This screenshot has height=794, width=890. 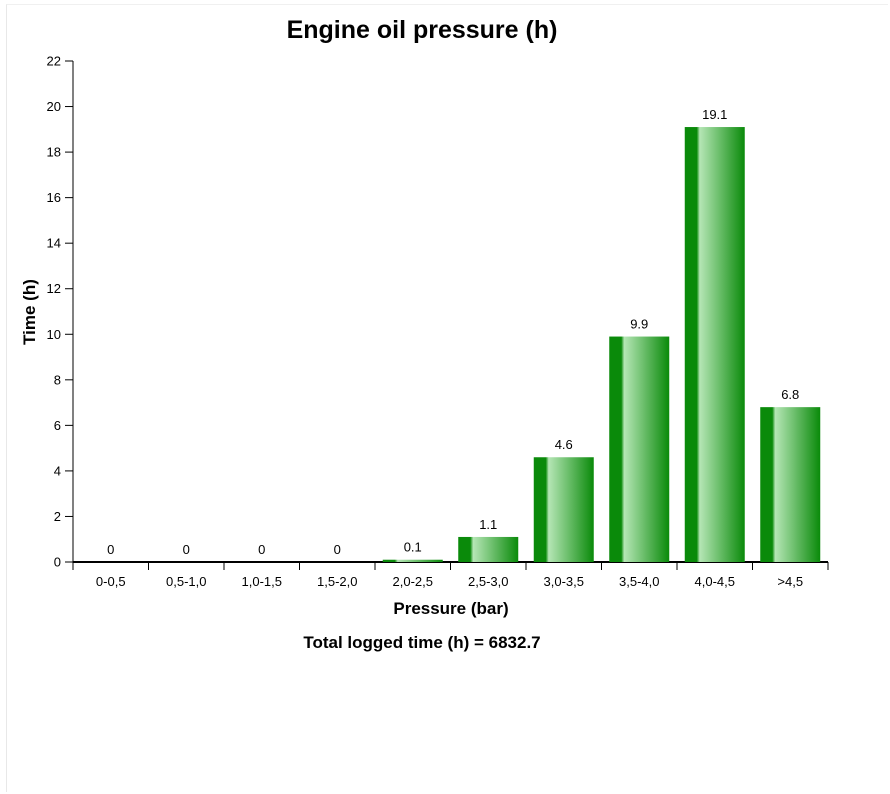 What do you see at coordinates (421, 642) in the screenshot?
I see `total-logged-time: Total logged time (h) = 6832.7` at bounding box center [421, 642].